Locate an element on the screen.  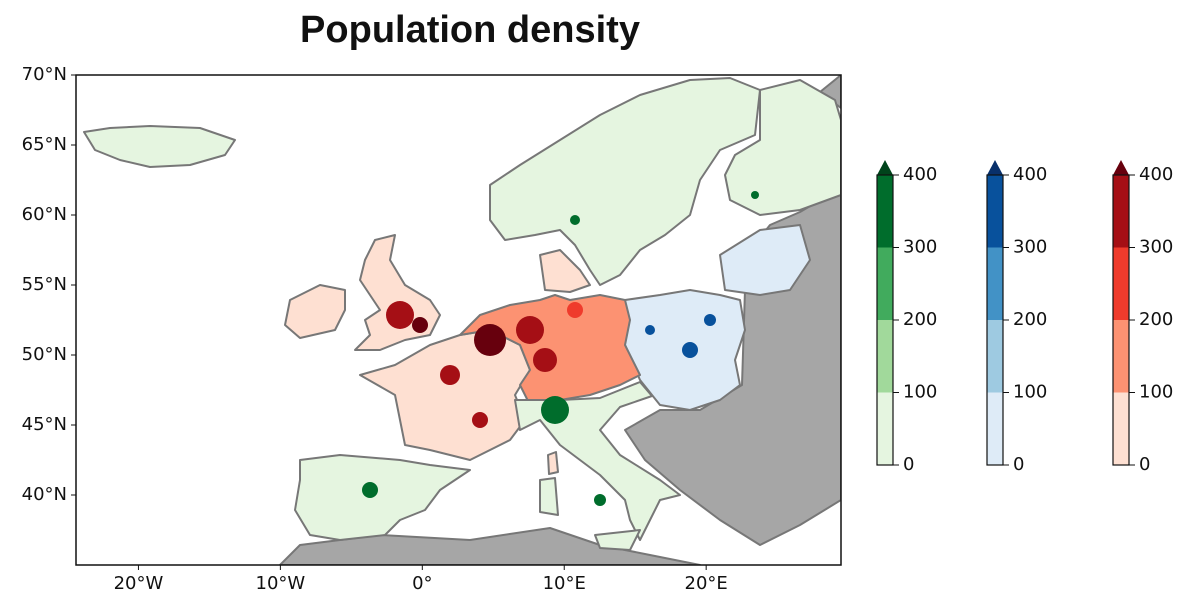
y-tick-label: 65°N is located at coordinates (44, 144).